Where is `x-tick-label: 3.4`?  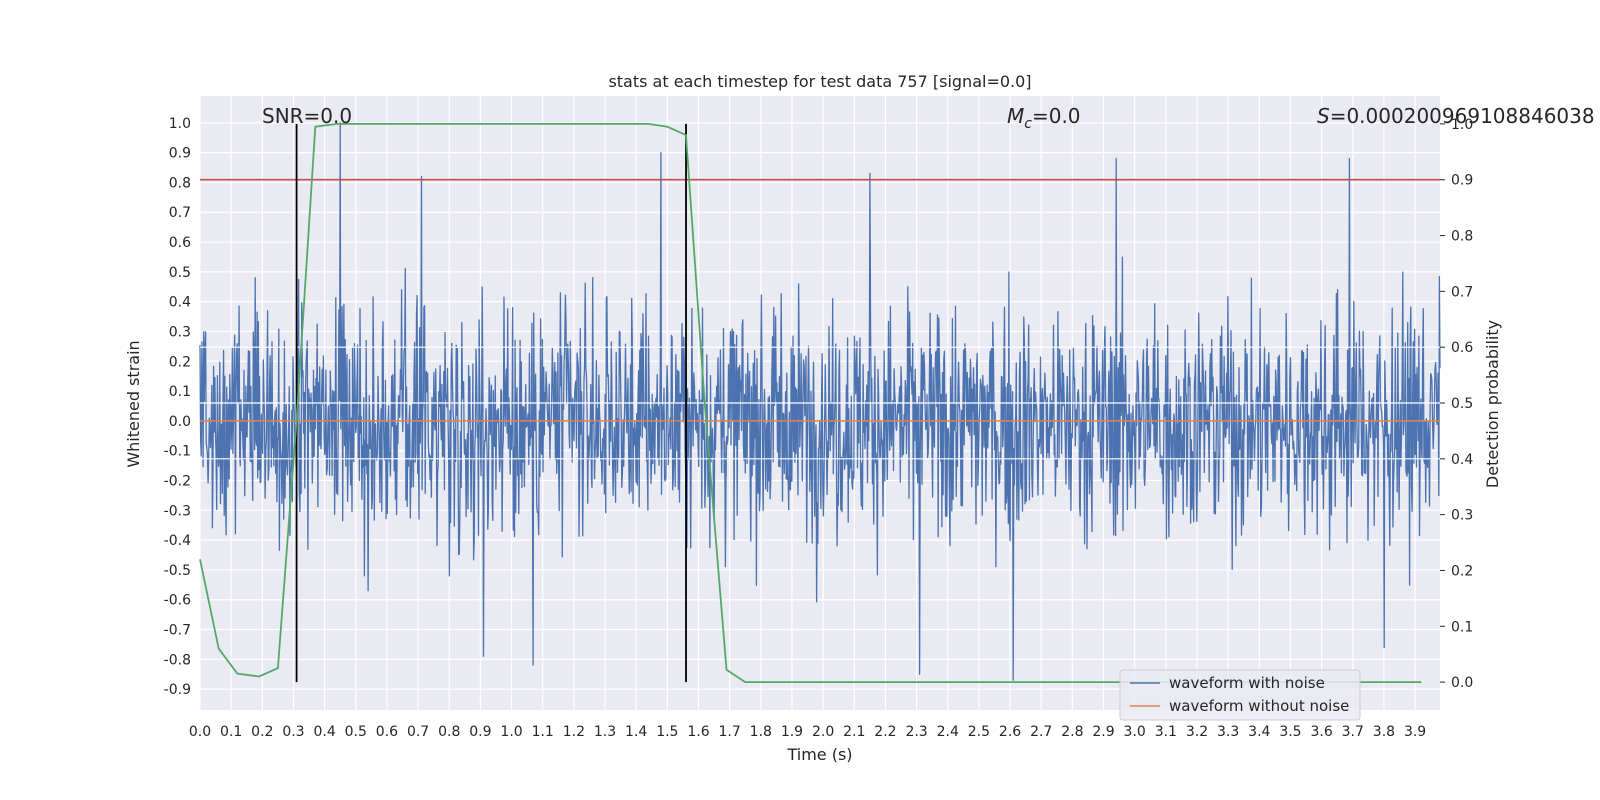
x-tick-label: 3.4 is located at coordinates (1259, 732).